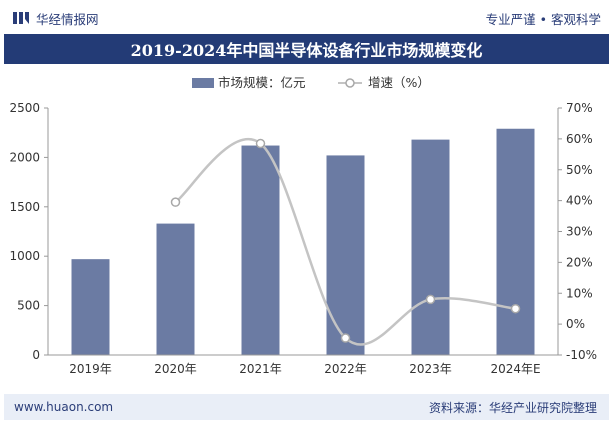  I want to click on right-tick-label: 60%, so click(579, 139).